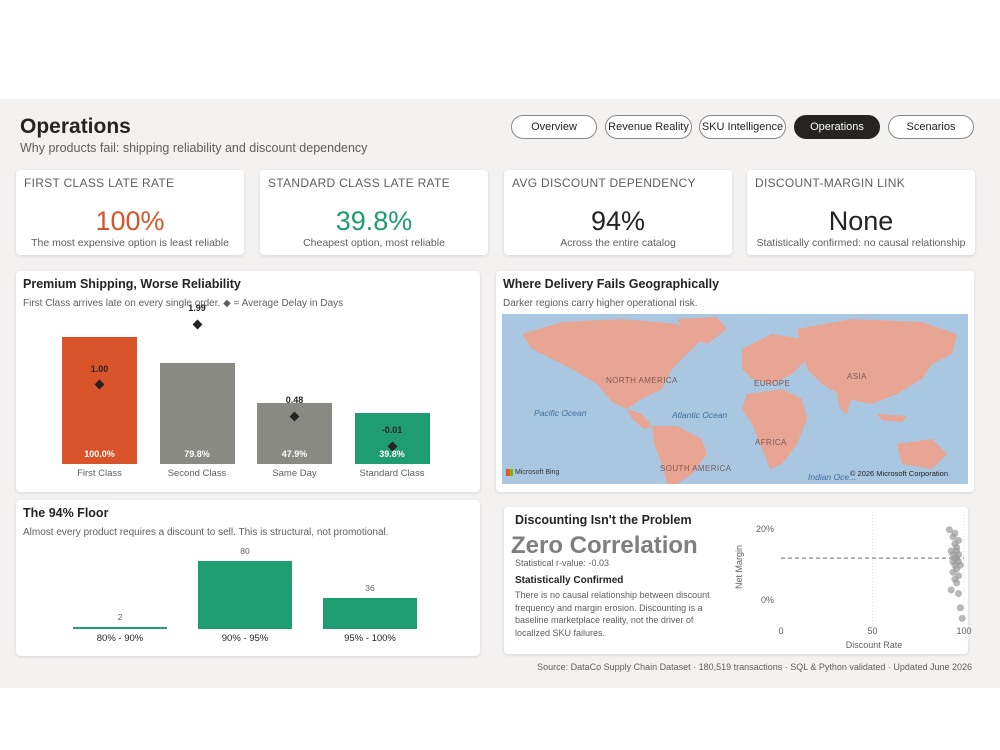 This screenshot has width=1000, height=750. What do you see at coordinates (772, 383) in the screenshot?
I see `map-label-europe: EUROPE` at bounding box center [772, 383].